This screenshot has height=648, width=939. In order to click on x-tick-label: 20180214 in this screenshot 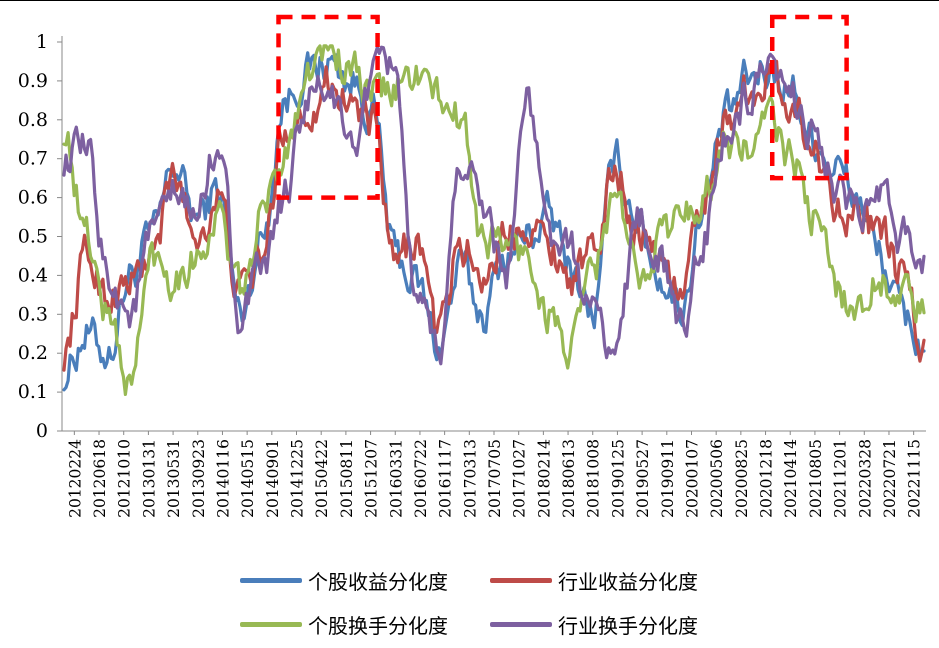, I will do `click(544, 478)`.